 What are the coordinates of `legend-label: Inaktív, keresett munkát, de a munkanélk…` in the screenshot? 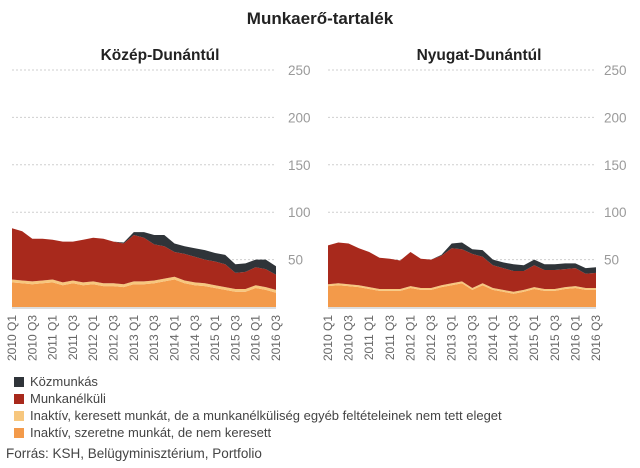 It's located at (266, 415).